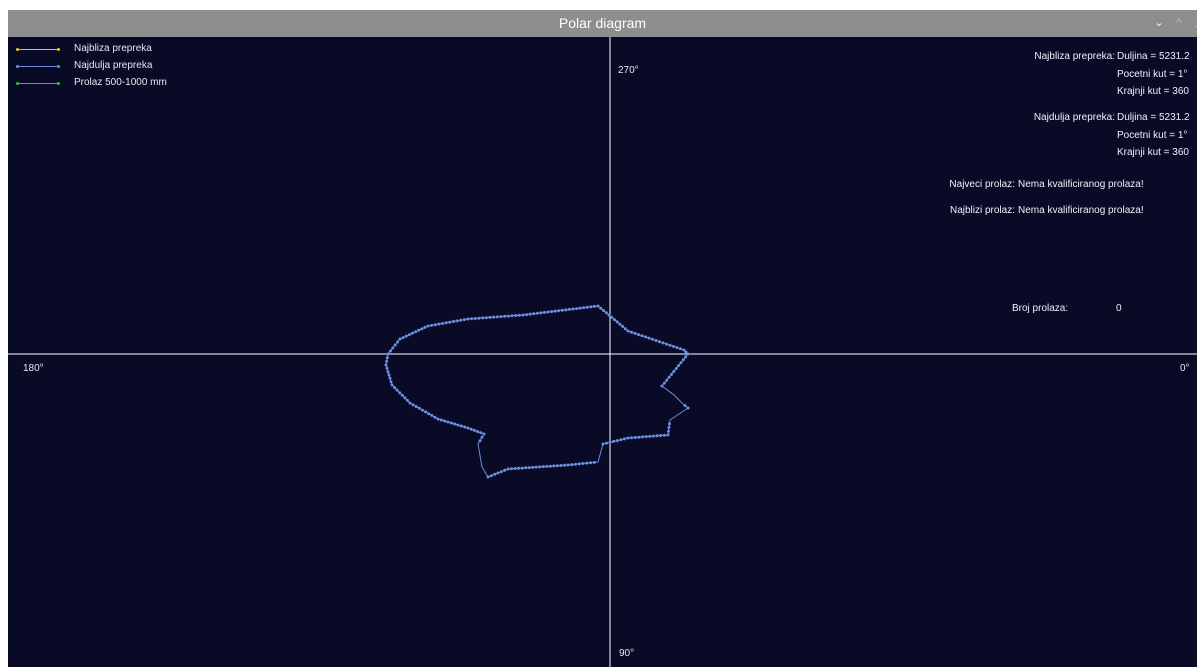 This screenshot has height=667, width=1197. What do you see at coordinates (120, 82) in the screenshot?
I see `legend-label: Prolaz 500-1000 mm` at bounding box center [120, 82].